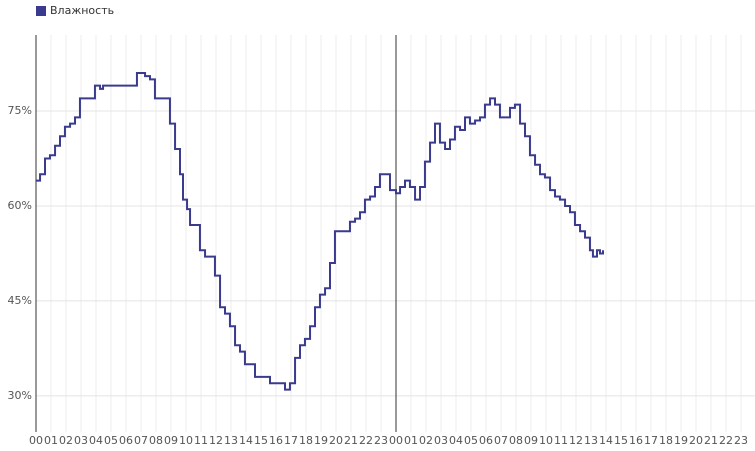 The width and height of the screenshot is (755, 451). I want to click on legend-label: Влажность, so click(82, 10).